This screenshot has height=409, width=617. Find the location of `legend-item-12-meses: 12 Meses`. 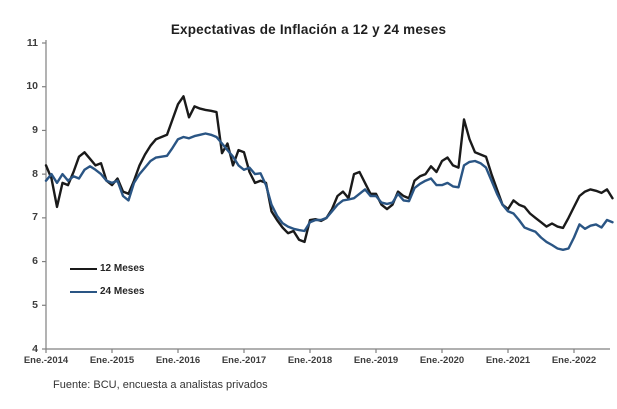

legend-item-12-meses: 12 Meses is located at coordinates (107, 268).